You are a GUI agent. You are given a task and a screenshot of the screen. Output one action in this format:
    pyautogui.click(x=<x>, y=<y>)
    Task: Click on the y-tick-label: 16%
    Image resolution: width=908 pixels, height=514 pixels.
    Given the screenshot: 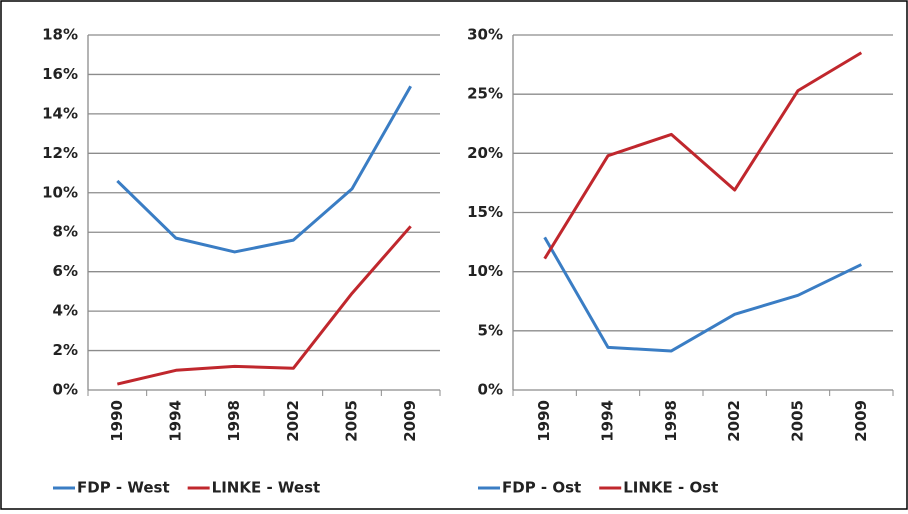 What is the action you would take?
    pyautogui.click(x=60, y=74)
    